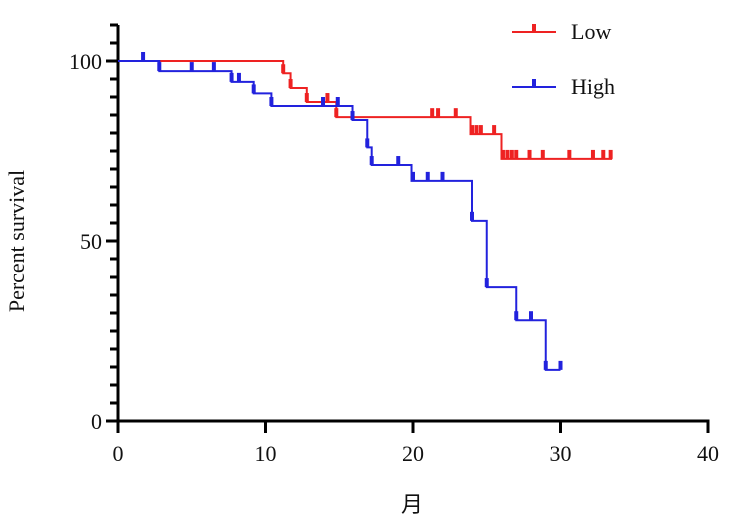 Image resolution: width=748 pixels, height=531 pixels. I want to click on survival-curve-low, so click(365, 110).